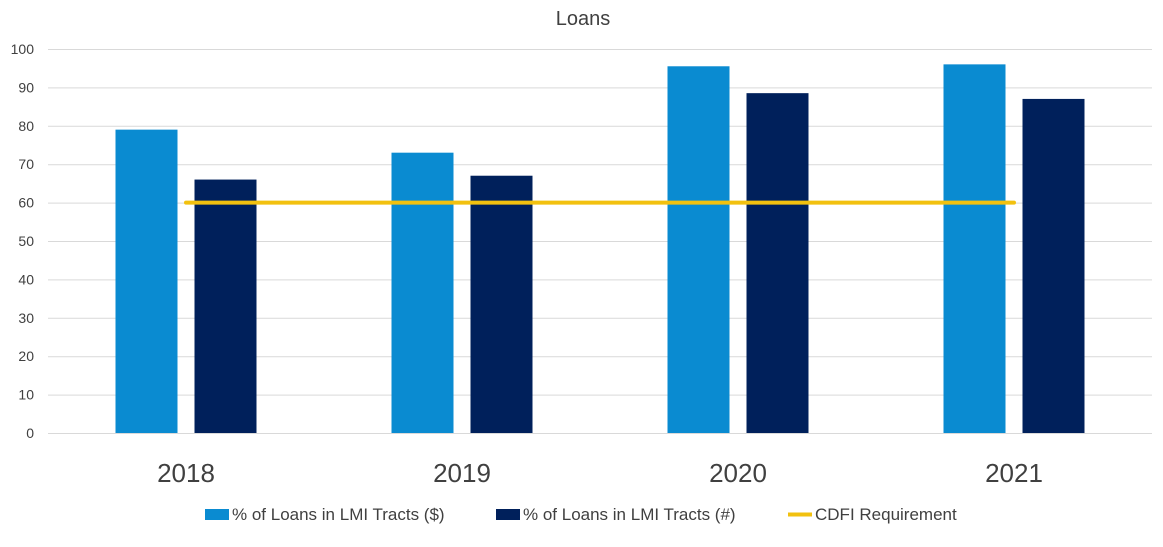 This screenshot has height=547, width=1163. What do you see at coordinates (338, 514) in the screenshot?
I see `legend-label-dollar: % of Loans in LMI Tracts ($)` at bounding box center [338, 514].